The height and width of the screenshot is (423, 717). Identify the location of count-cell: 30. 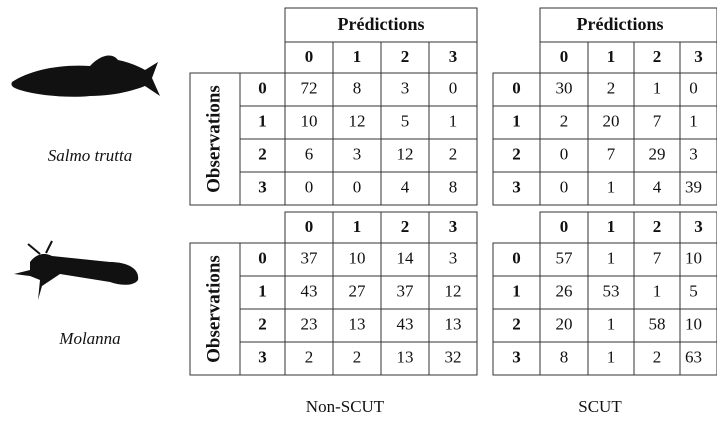
(564, 87).